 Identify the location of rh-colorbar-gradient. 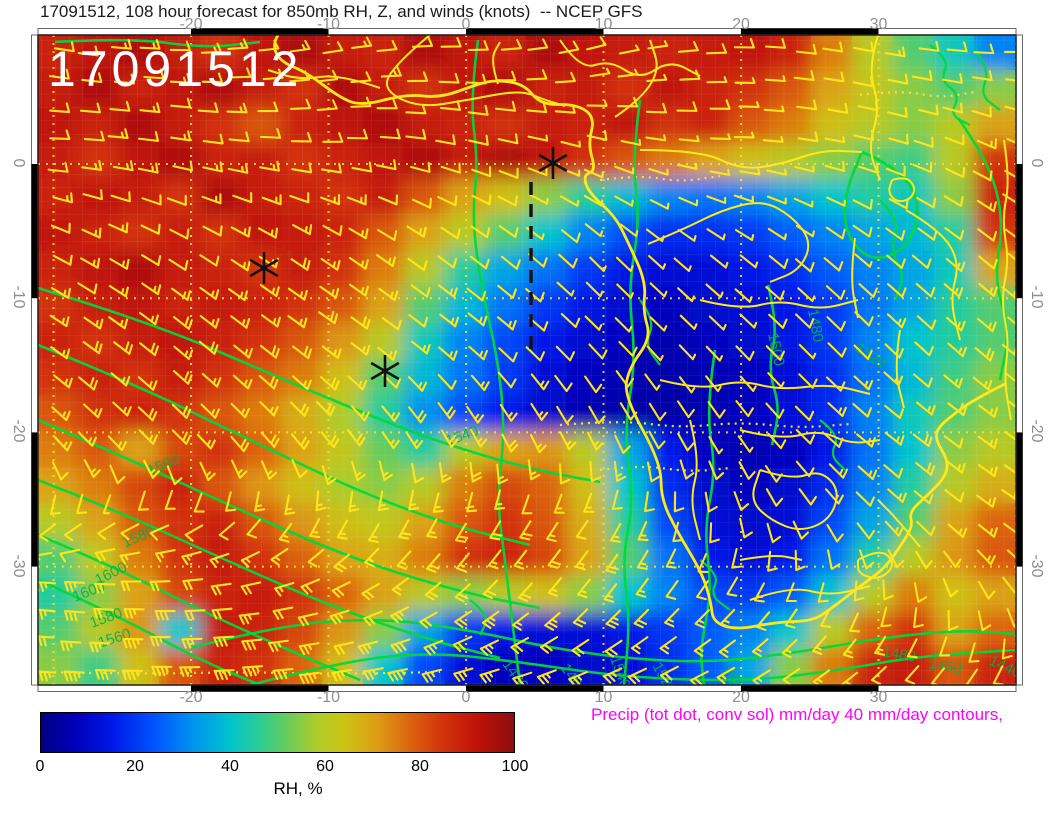
(277, 732).